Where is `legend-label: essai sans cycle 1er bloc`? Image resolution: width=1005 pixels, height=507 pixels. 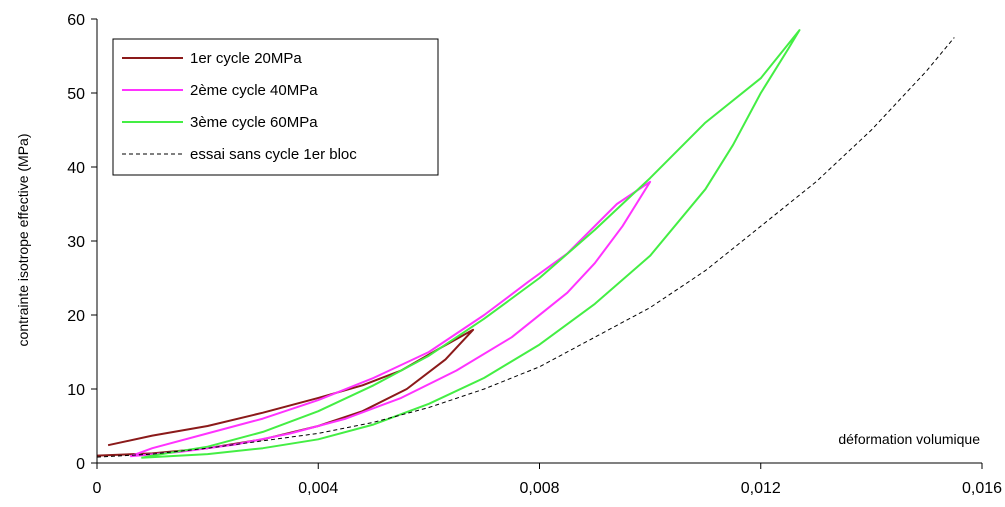 legend-label: essai sans cycle 1er bloc is located at coordinates (273, 154).